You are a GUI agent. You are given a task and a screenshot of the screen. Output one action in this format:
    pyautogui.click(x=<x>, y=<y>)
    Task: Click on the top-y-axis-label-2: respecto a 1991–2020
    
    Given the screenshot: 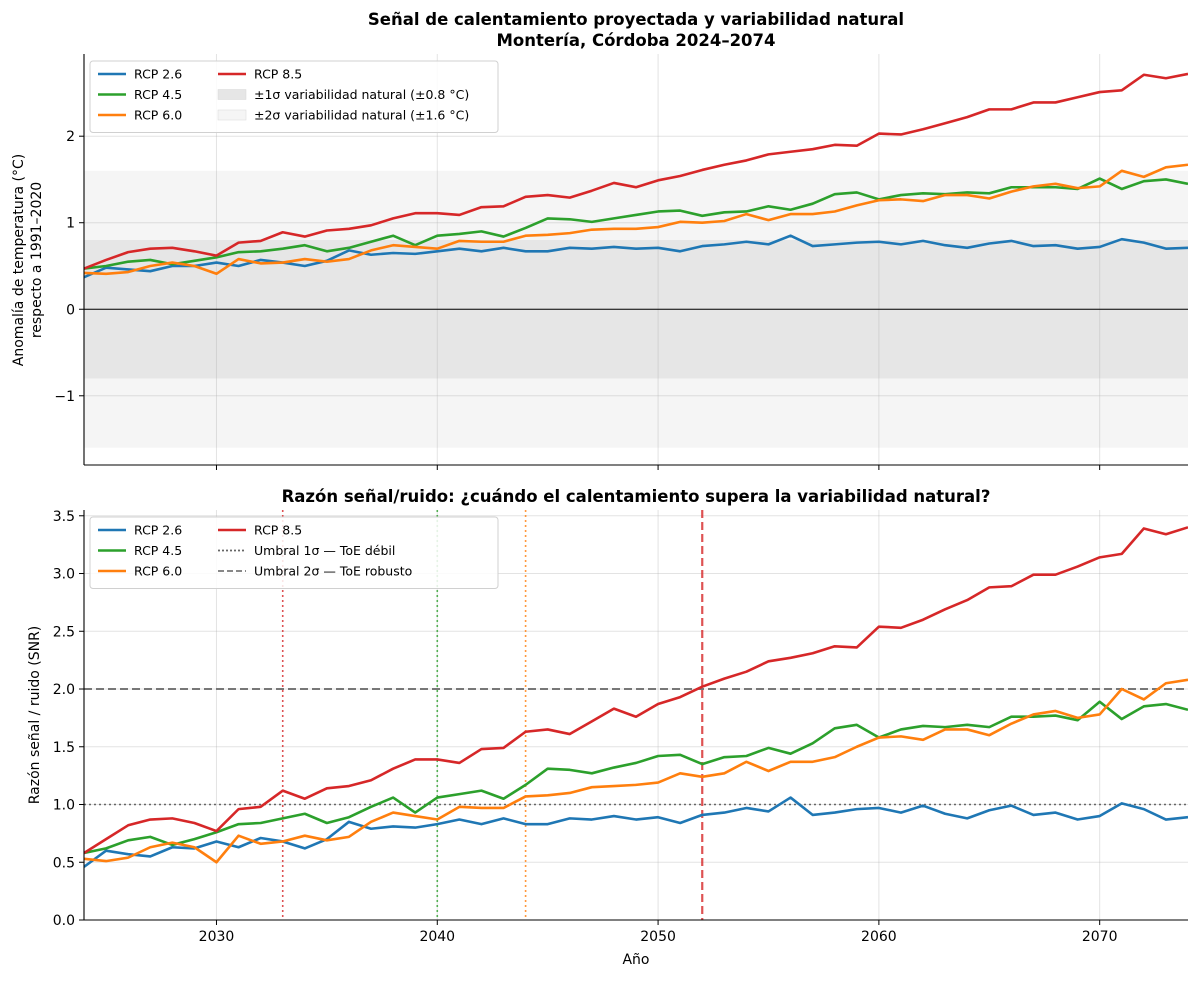 What is the action you would take?
    pyautogui.click(x=37, y=260)
    